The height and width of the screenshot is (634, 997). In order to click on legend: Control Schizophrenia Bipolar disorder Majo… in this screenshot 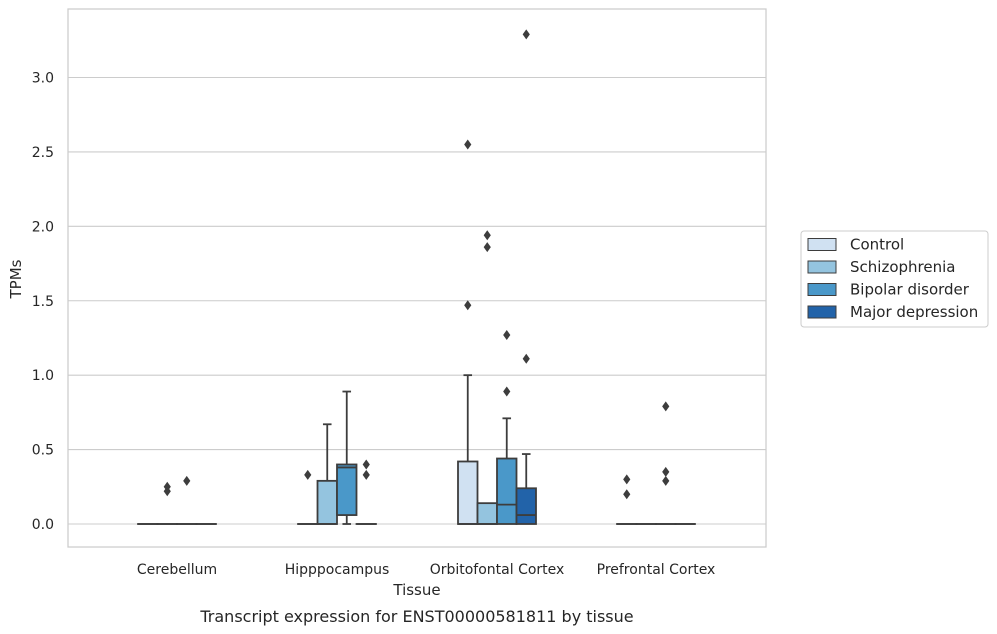, I will do `click(894, 279)`.